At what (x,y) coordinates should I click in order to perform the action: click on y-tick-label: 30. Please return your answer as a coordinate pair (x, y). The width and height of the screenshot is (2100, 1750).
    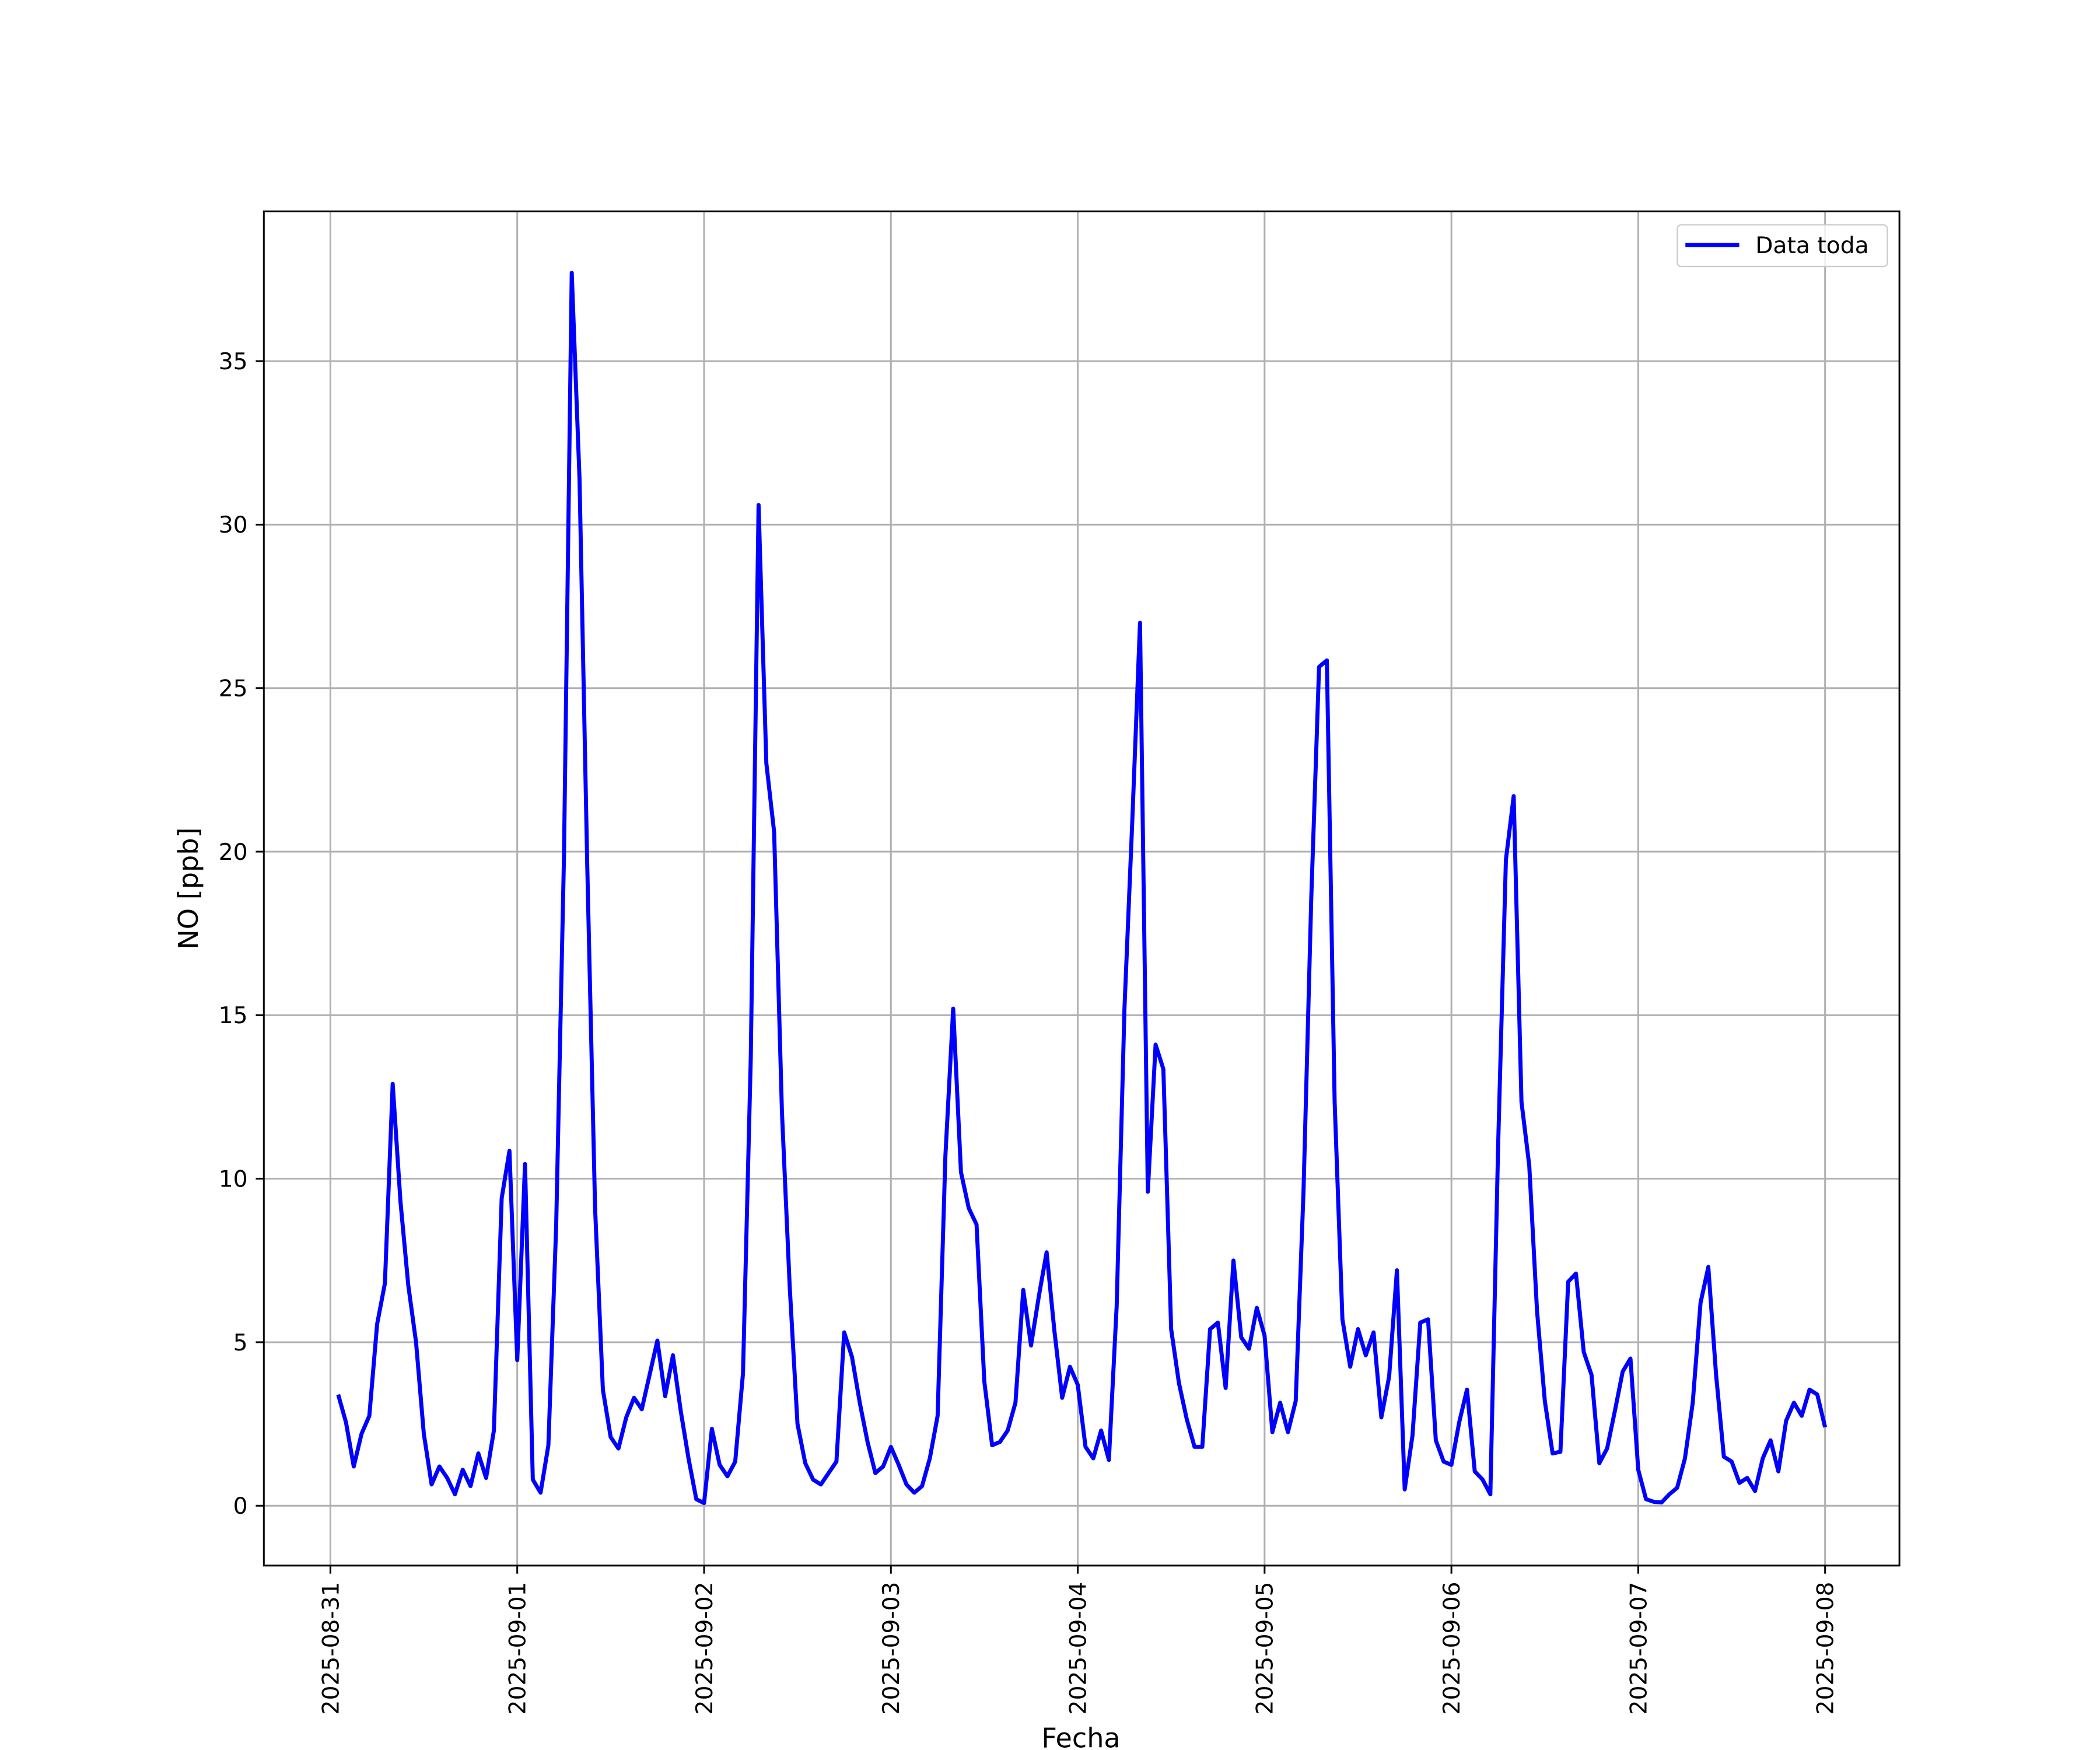
    Looking at the image, I should click on (233, 525).